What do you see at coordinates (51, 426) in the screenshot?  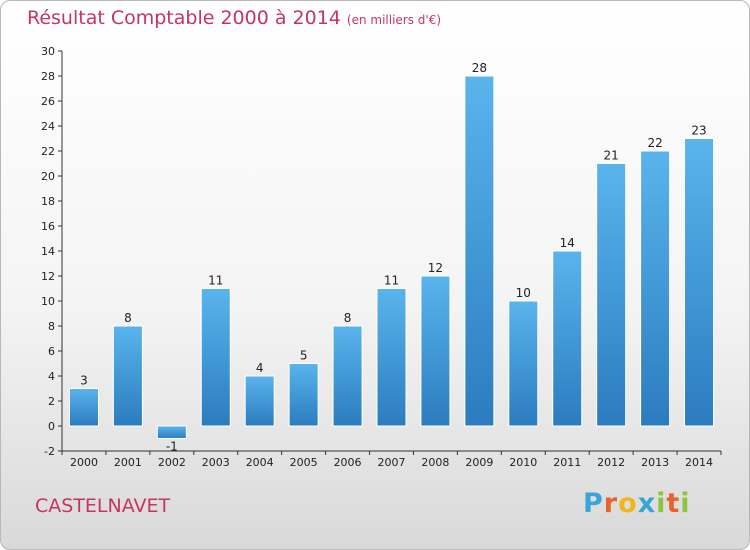 I see `y-tick-label: 0` at bounding box center [51, 426].